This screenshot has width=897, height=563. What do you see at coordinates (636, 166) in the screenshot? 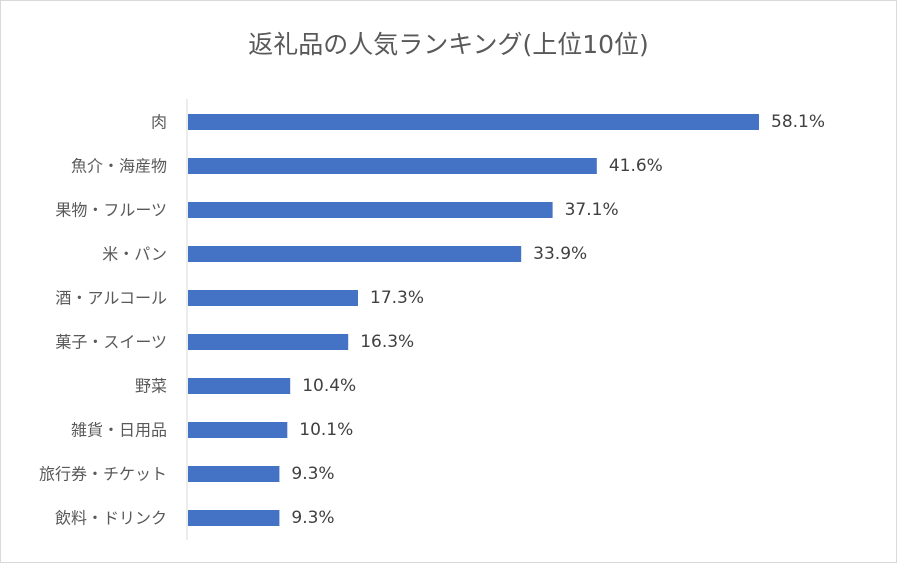
I see `data-label: 41.6%` at bounding box center [636, 166].